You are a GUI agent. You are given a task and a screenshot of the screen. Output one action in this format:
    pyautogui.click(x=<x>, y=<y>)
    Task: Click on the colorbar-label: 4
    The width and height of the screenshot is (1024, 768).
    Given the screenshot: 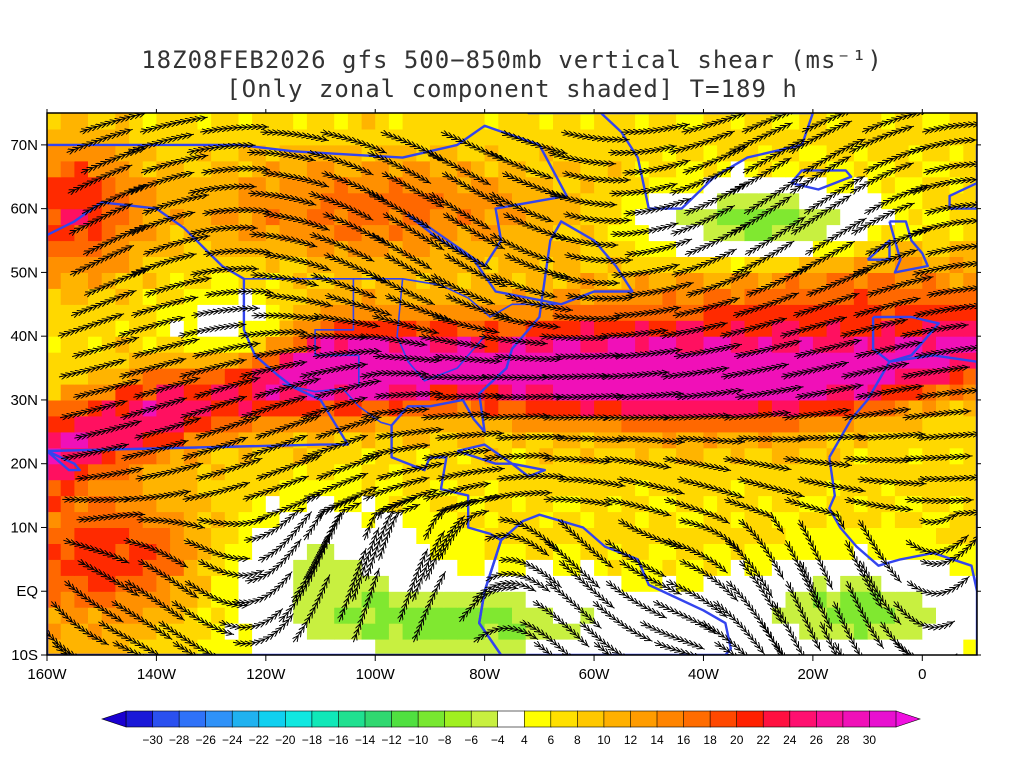 What is the action you would take?
    pyautogui.click(x=524, y=740)
    